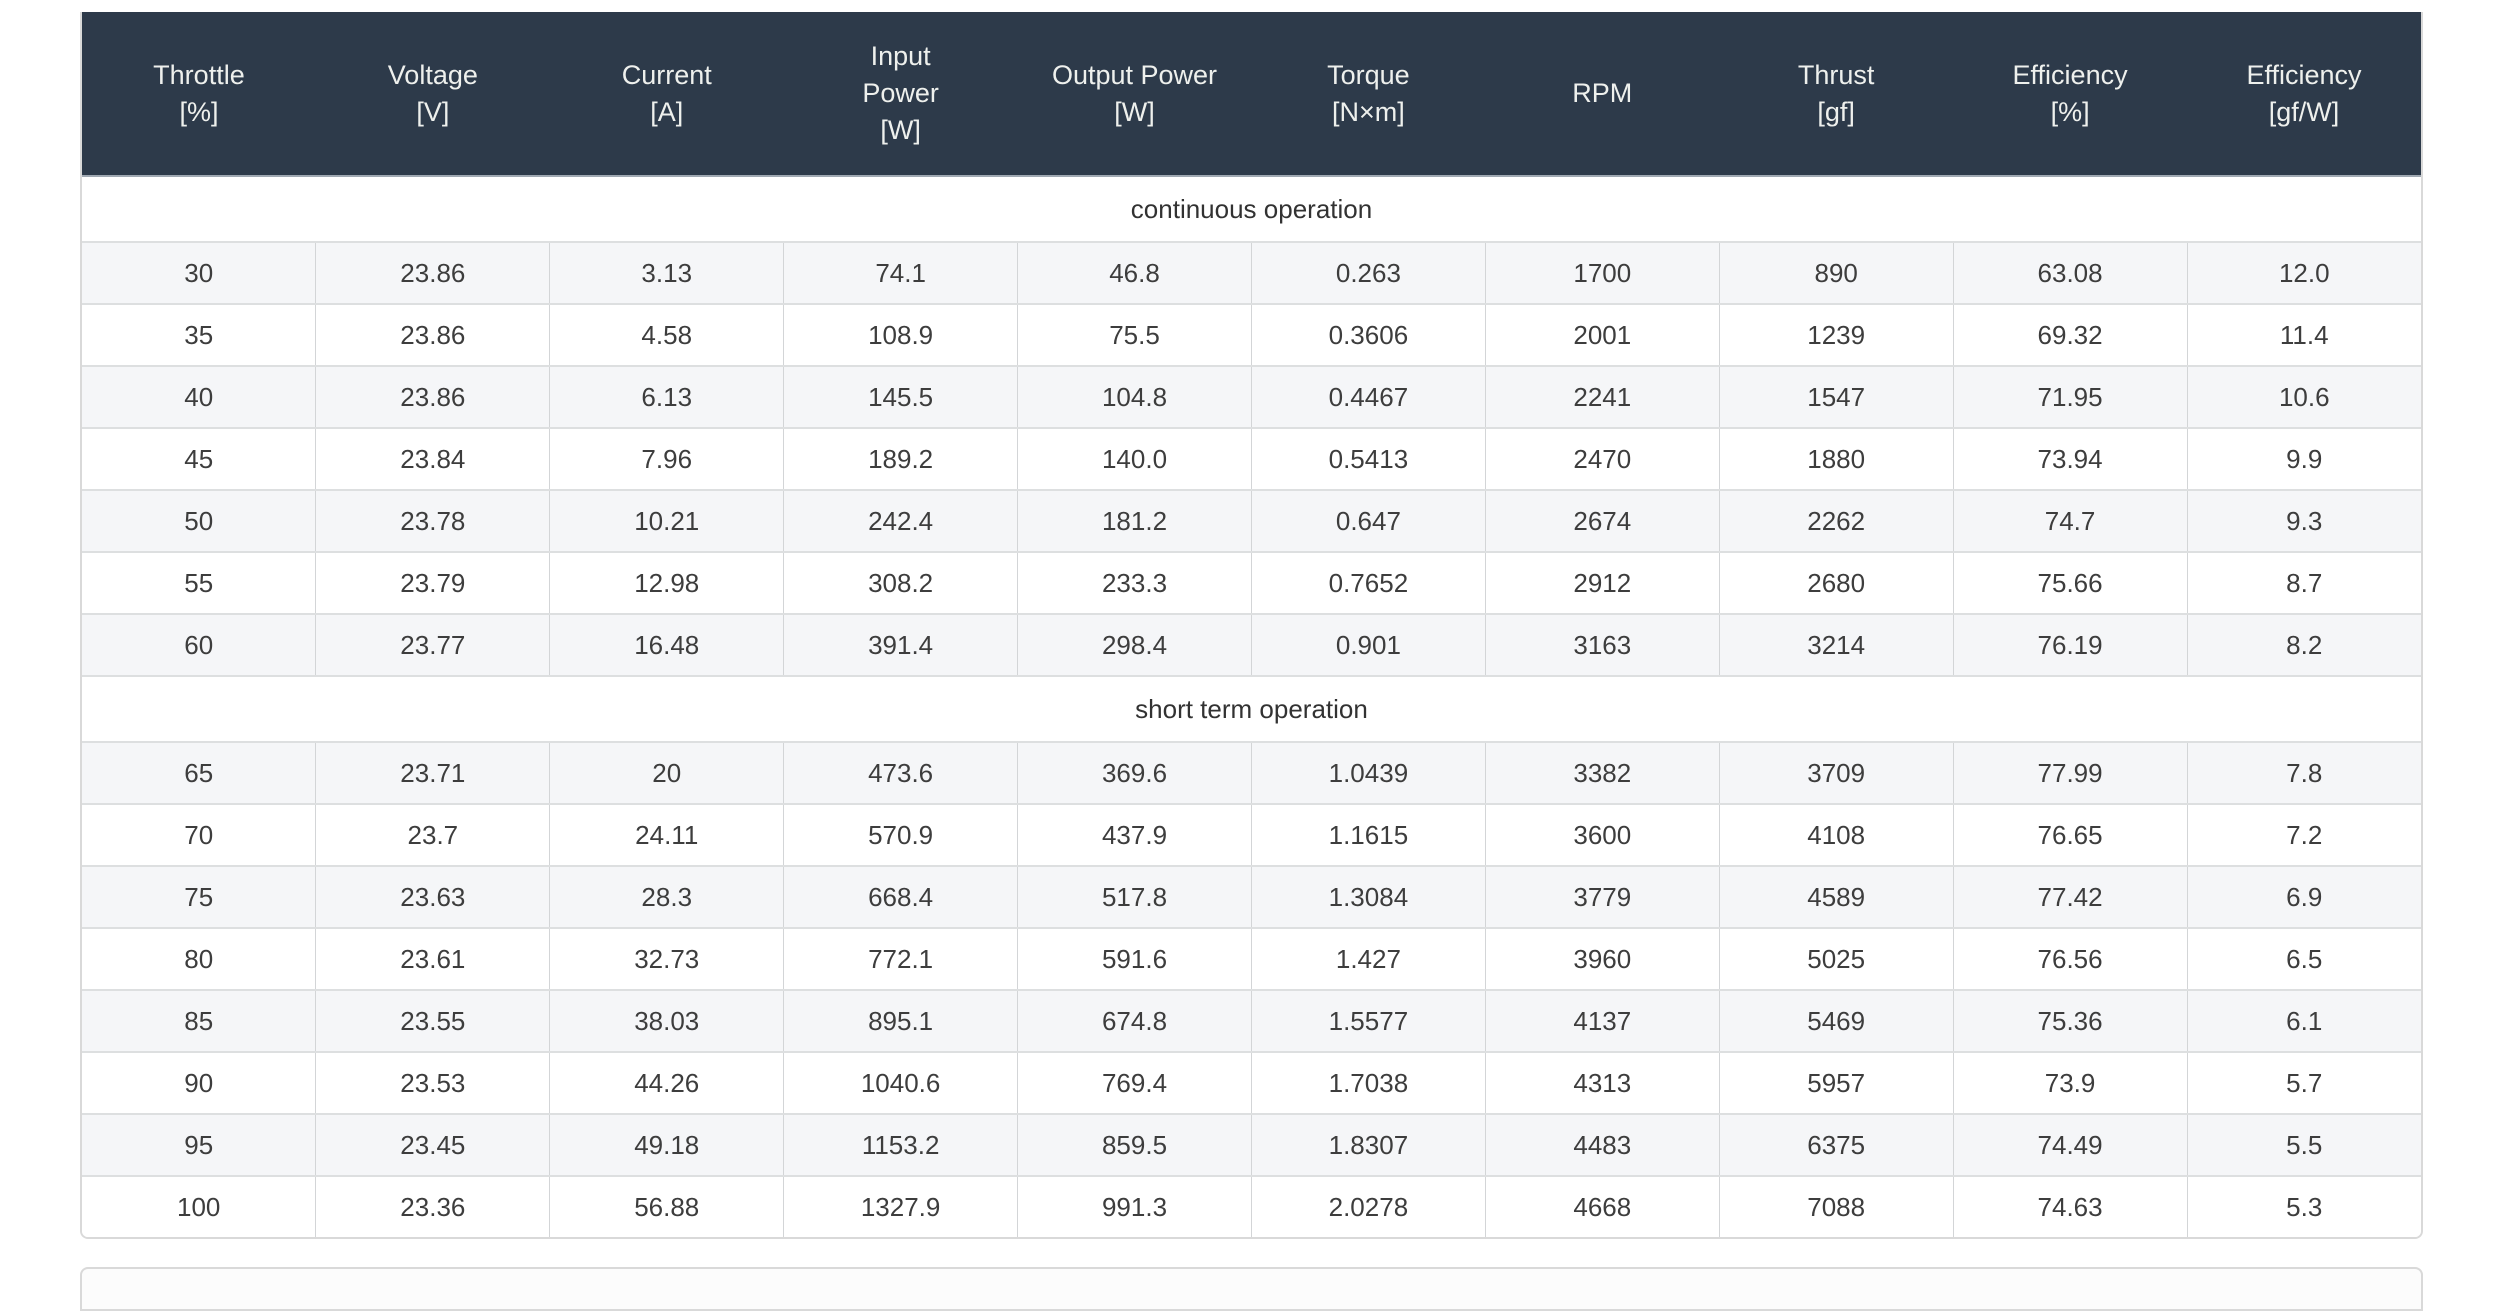  I want to click on cell-output-power: 674.8, so click(1134, 1021).